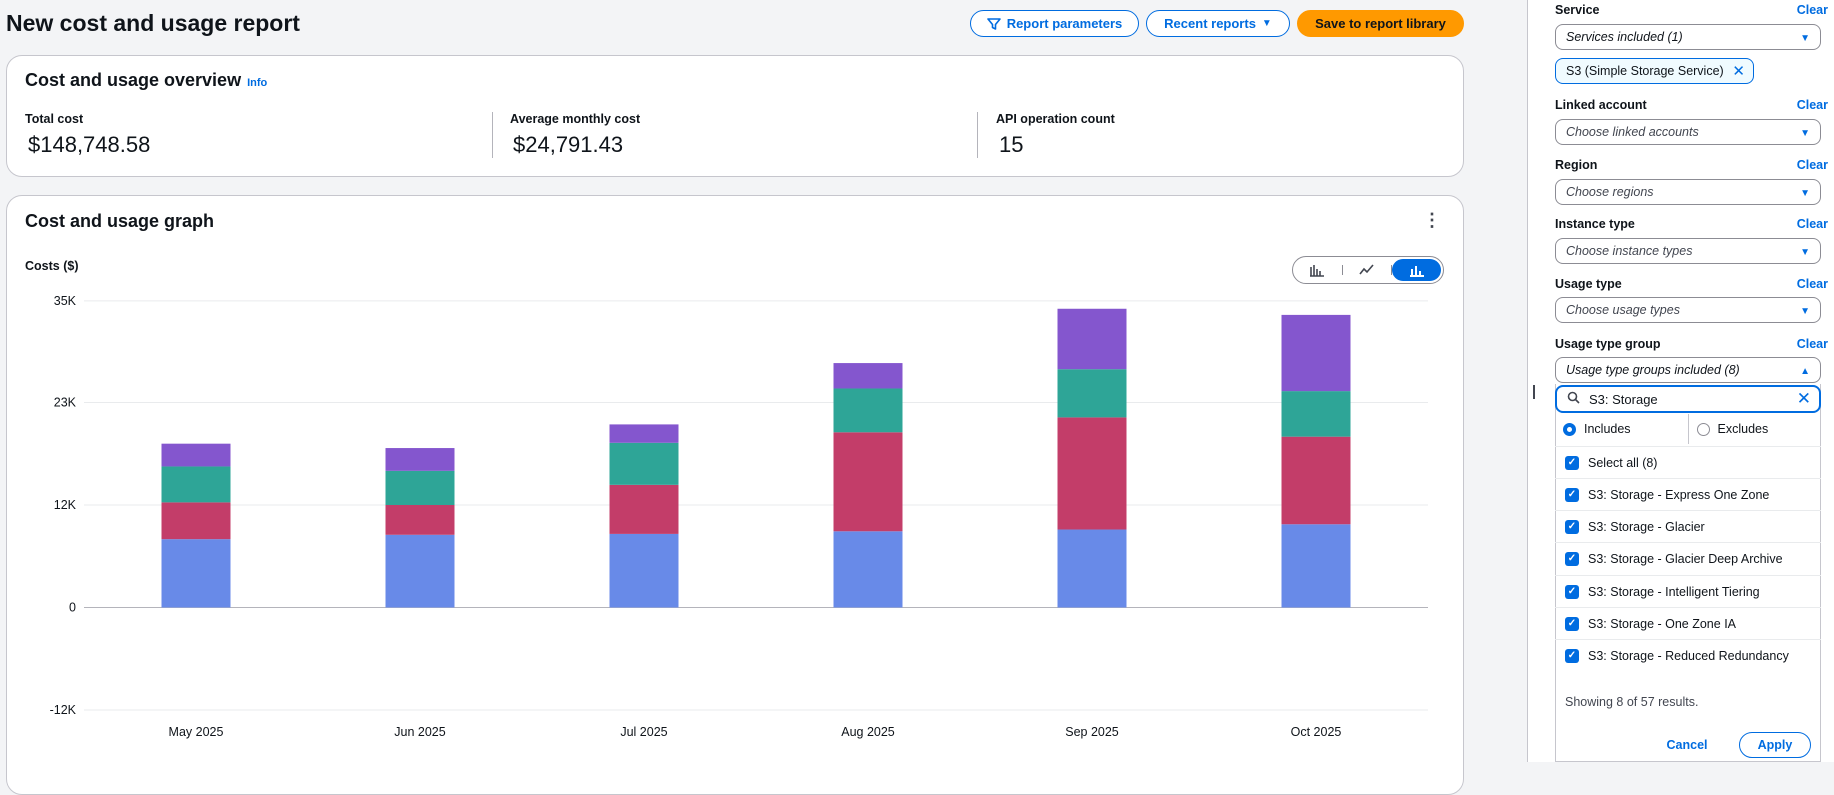  What do you see at coordinates (1662, 623) in the screenshot?
I see `option-label: S3: Storage - One Zone IA` at bounding box center [1662, 623].